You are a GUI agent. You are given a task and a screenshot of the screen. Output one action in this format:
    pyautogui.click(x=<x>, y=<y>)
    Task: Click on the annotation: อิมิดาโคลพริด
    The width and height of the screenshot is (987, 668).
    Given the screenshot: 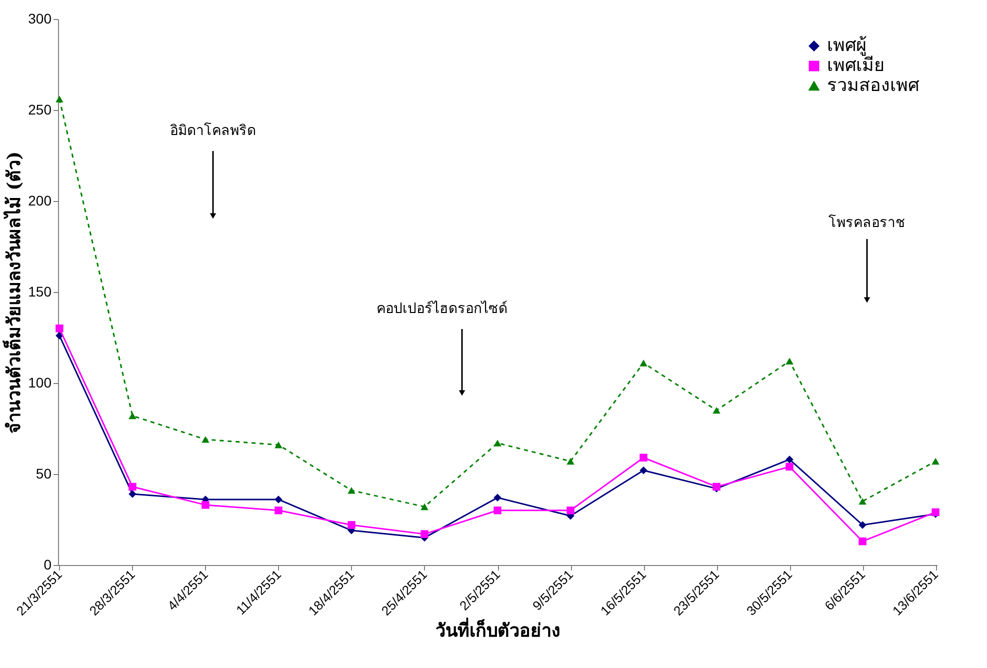 What is the action you would take?
    pyautogui.click(x=213, y=130)
    